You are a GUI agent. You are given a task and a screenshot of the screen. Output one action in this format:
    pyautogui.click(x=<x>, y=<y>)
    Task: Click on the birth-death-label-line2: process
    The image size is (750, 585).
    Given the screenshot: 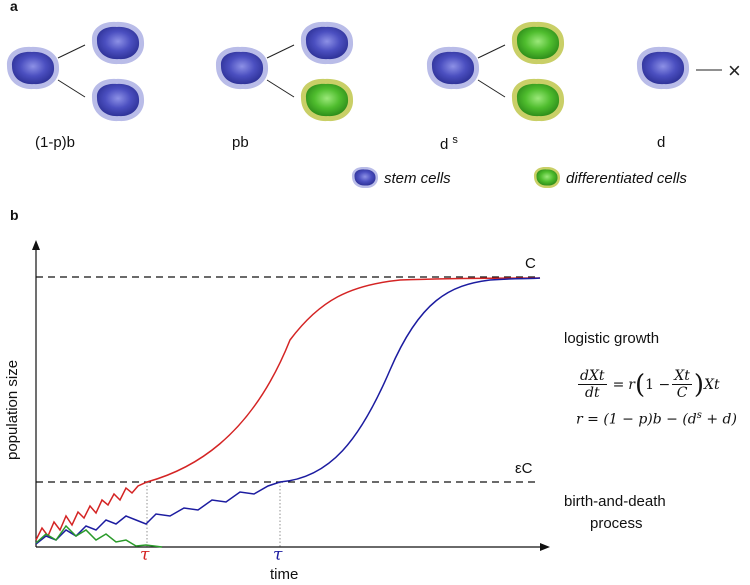 What is the action you would take?
    pyautogui.click(x=616, y=523)
    